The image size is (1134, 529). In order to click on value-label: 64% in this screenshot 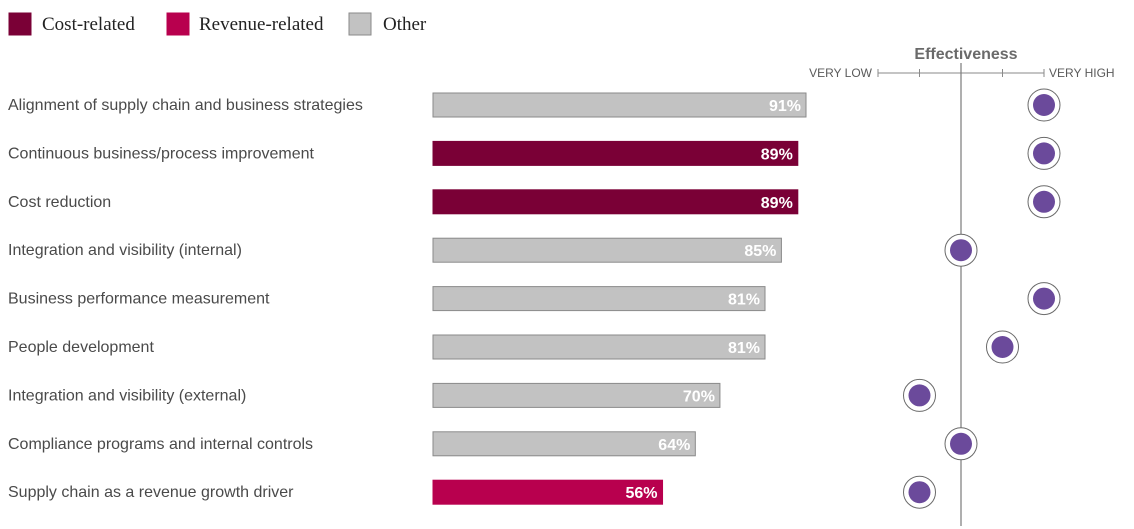, I will do `click(674, 445)`.